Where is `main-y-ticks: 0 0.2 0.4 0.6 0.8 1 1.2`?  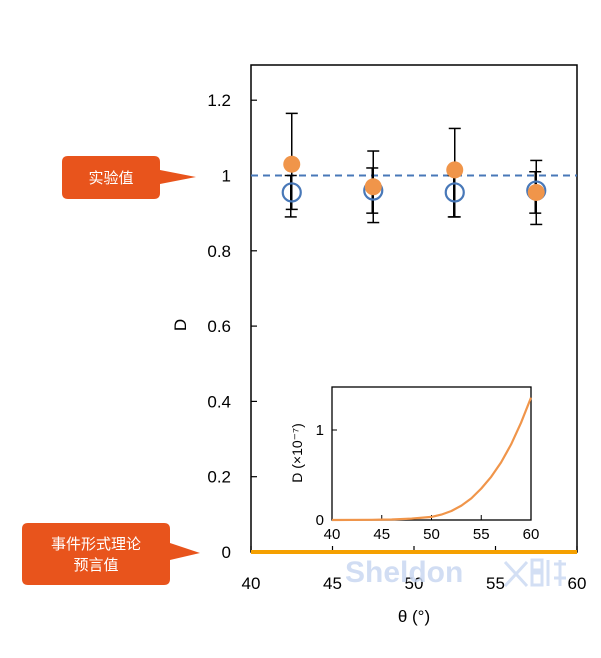
main-y-ticks: 0 0.2 0.4 0.6 0.8 1 1.2 is located at coordinates (232, 326).